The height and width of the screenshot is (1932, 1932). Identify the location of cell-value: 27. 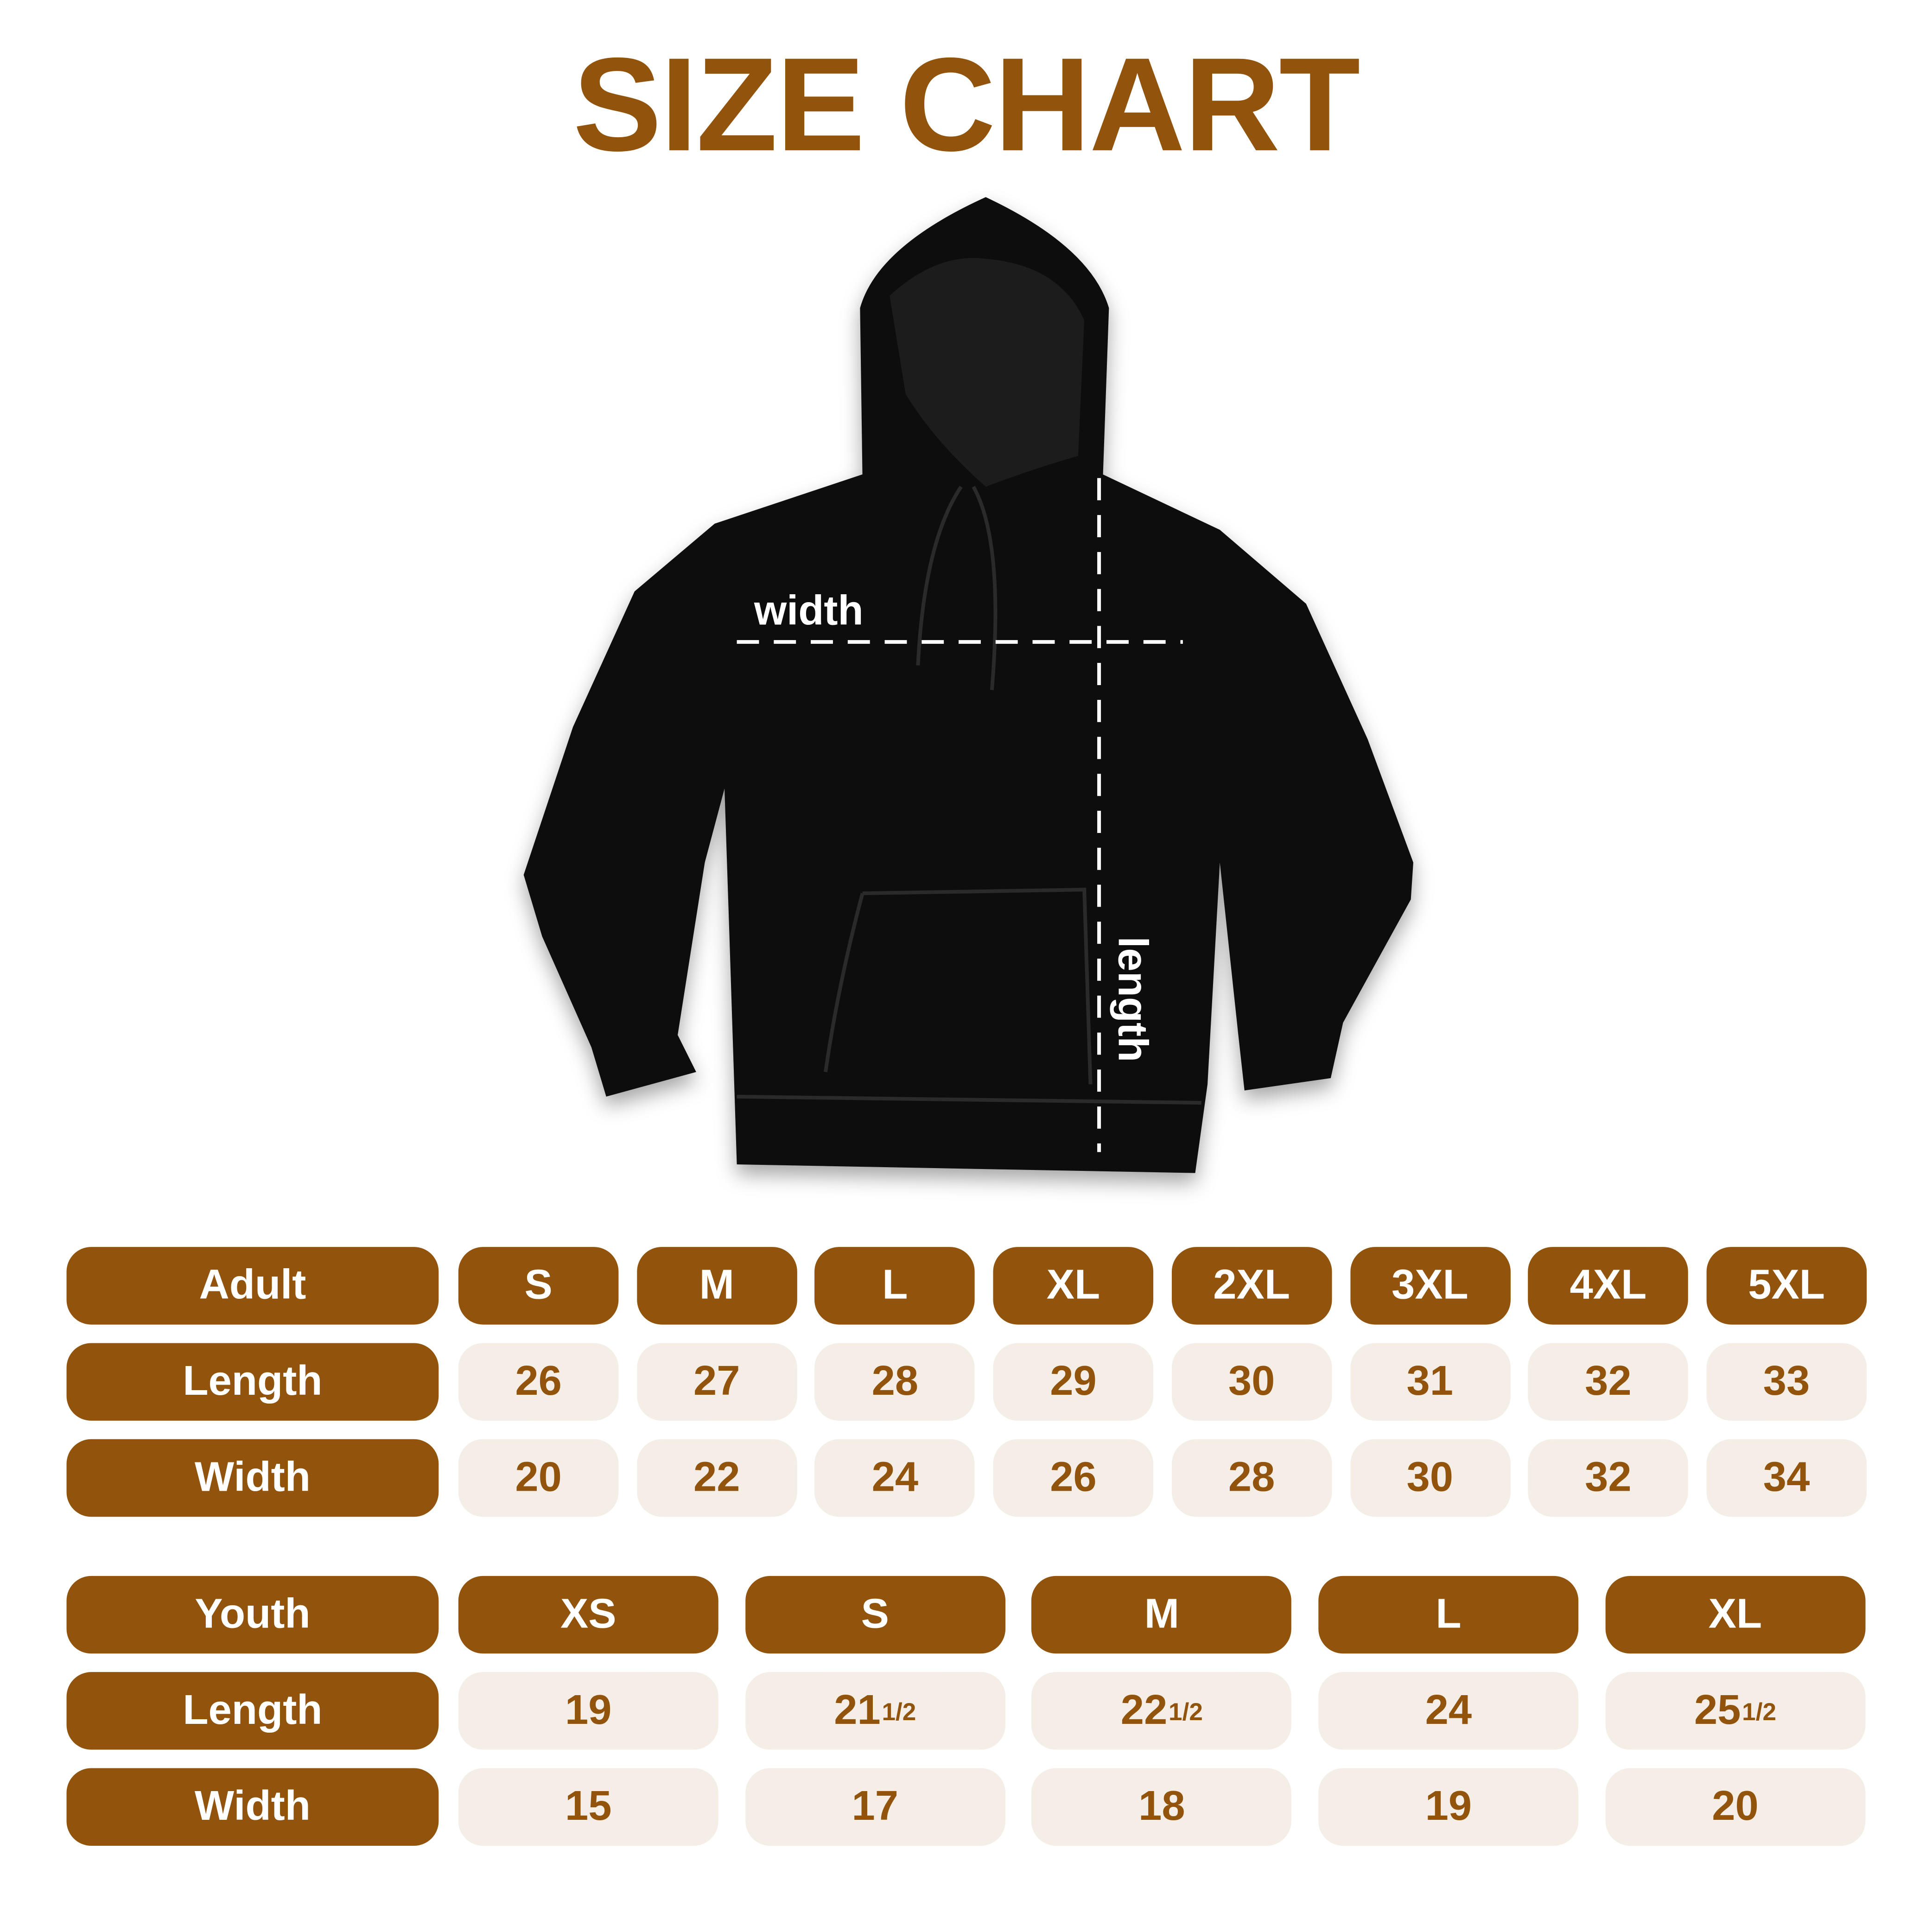
(716, 1381).